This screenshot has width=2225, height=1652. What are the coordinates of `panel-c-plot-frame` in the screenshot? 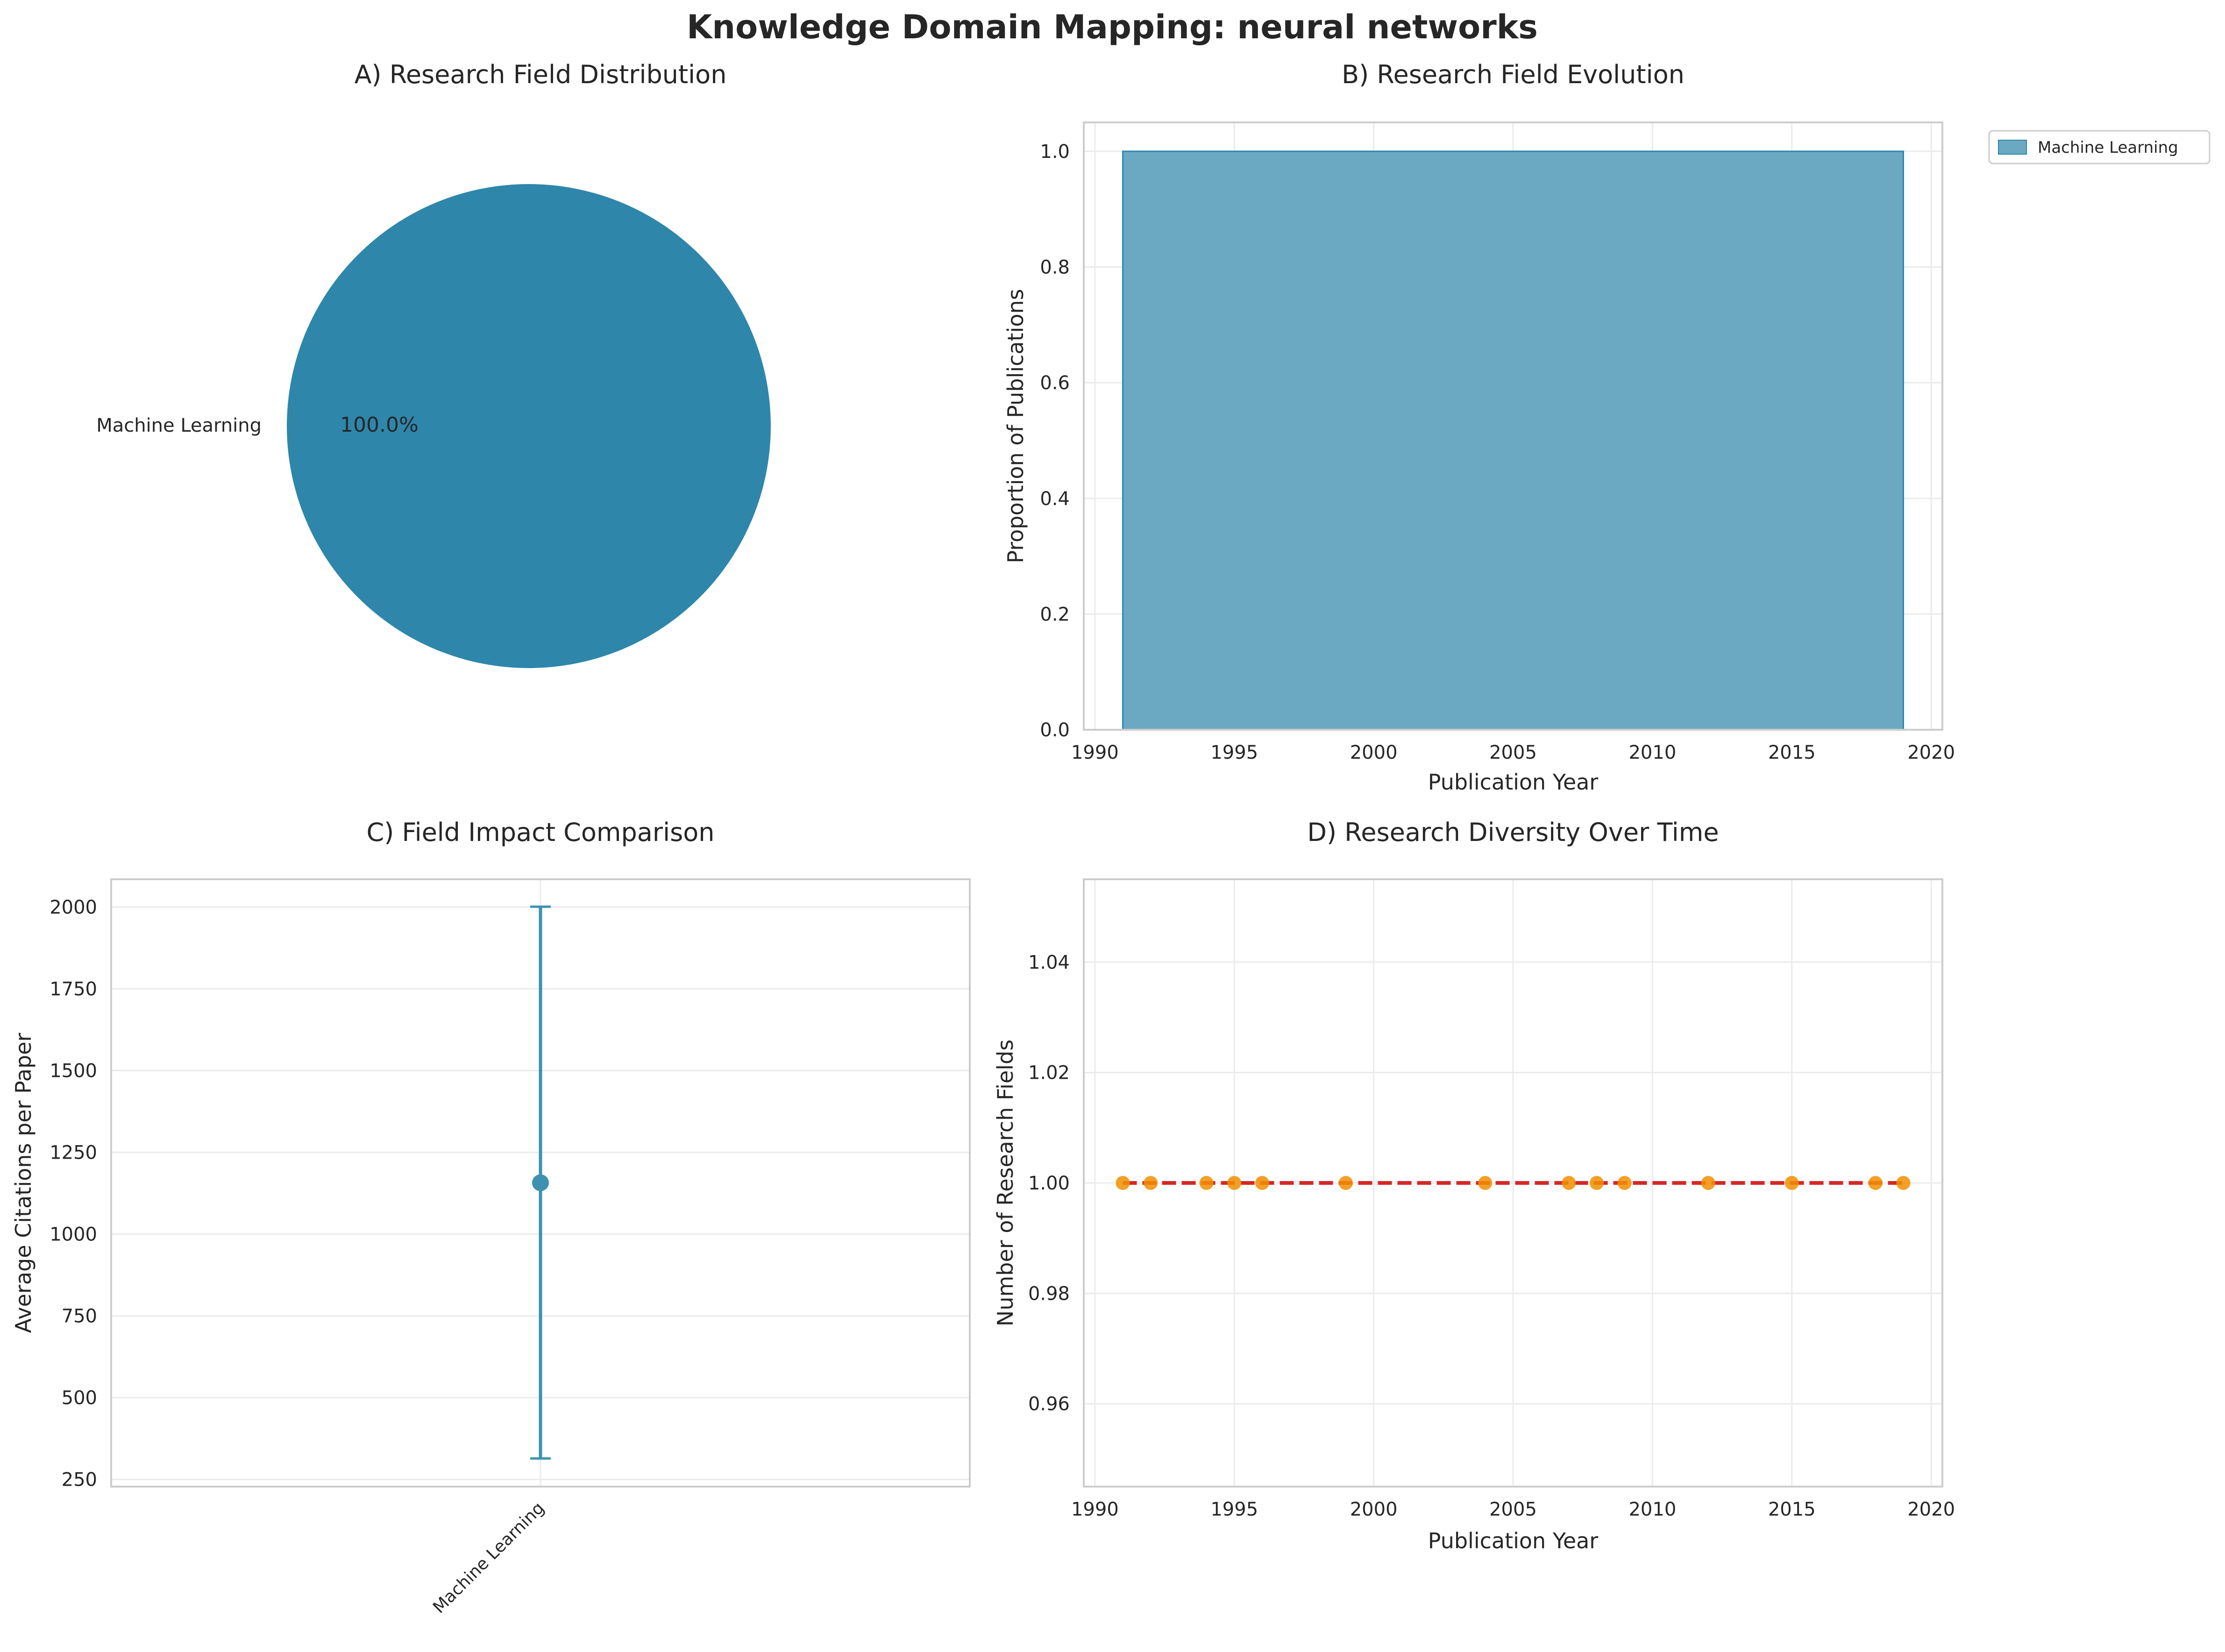 It's located at (541, 1183).